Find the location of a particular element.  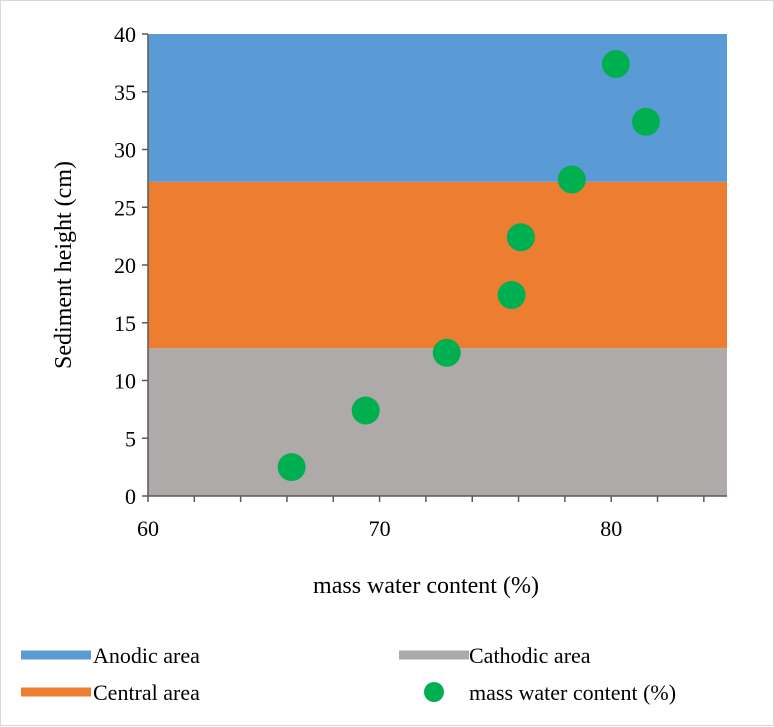

y-axis-title: Sediment height (cm) is located at coordinates (64, 265).